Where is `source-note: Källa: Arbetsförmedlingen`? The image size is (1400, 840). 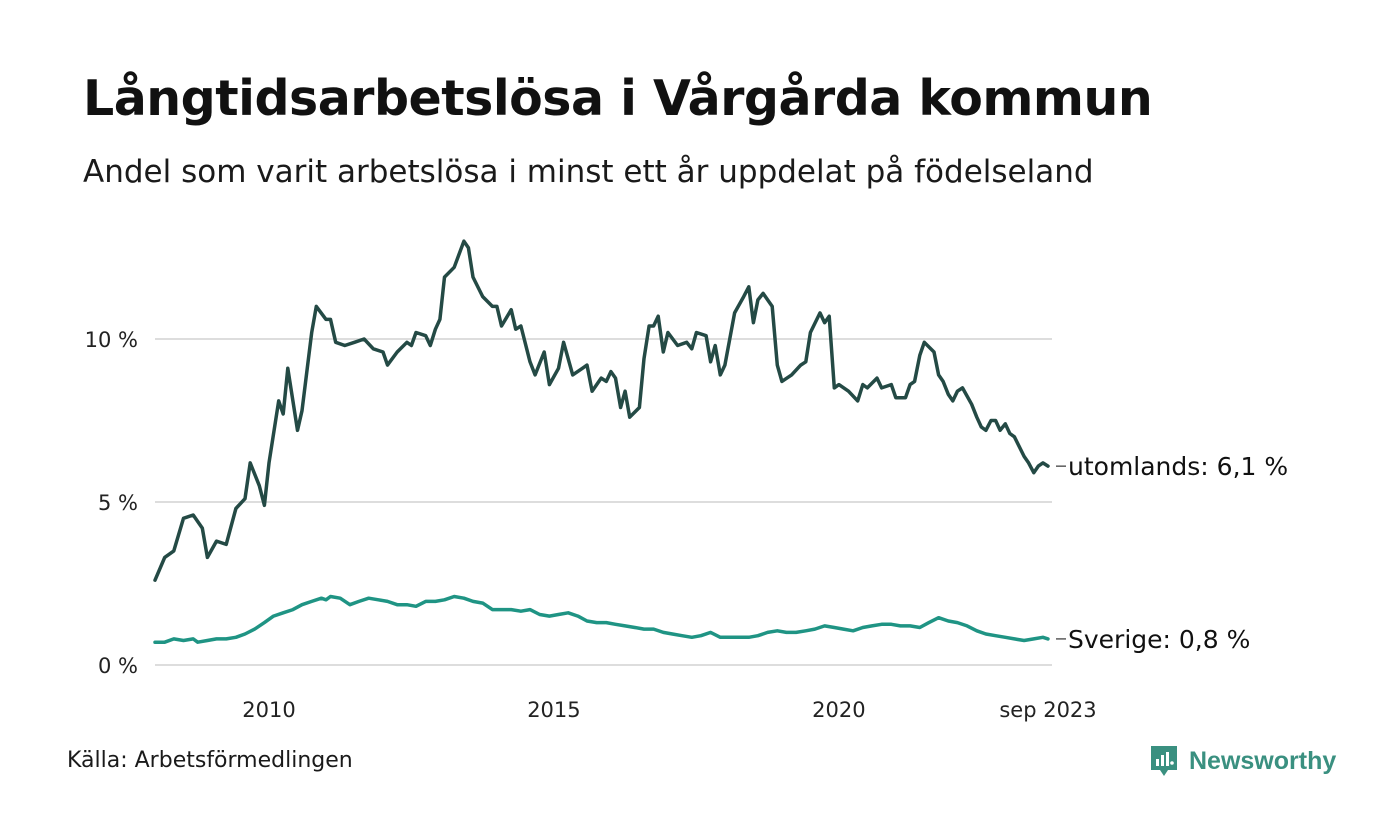
source-note: Källa: Arbetsförmedlingen is located at coordinates (210, 760).